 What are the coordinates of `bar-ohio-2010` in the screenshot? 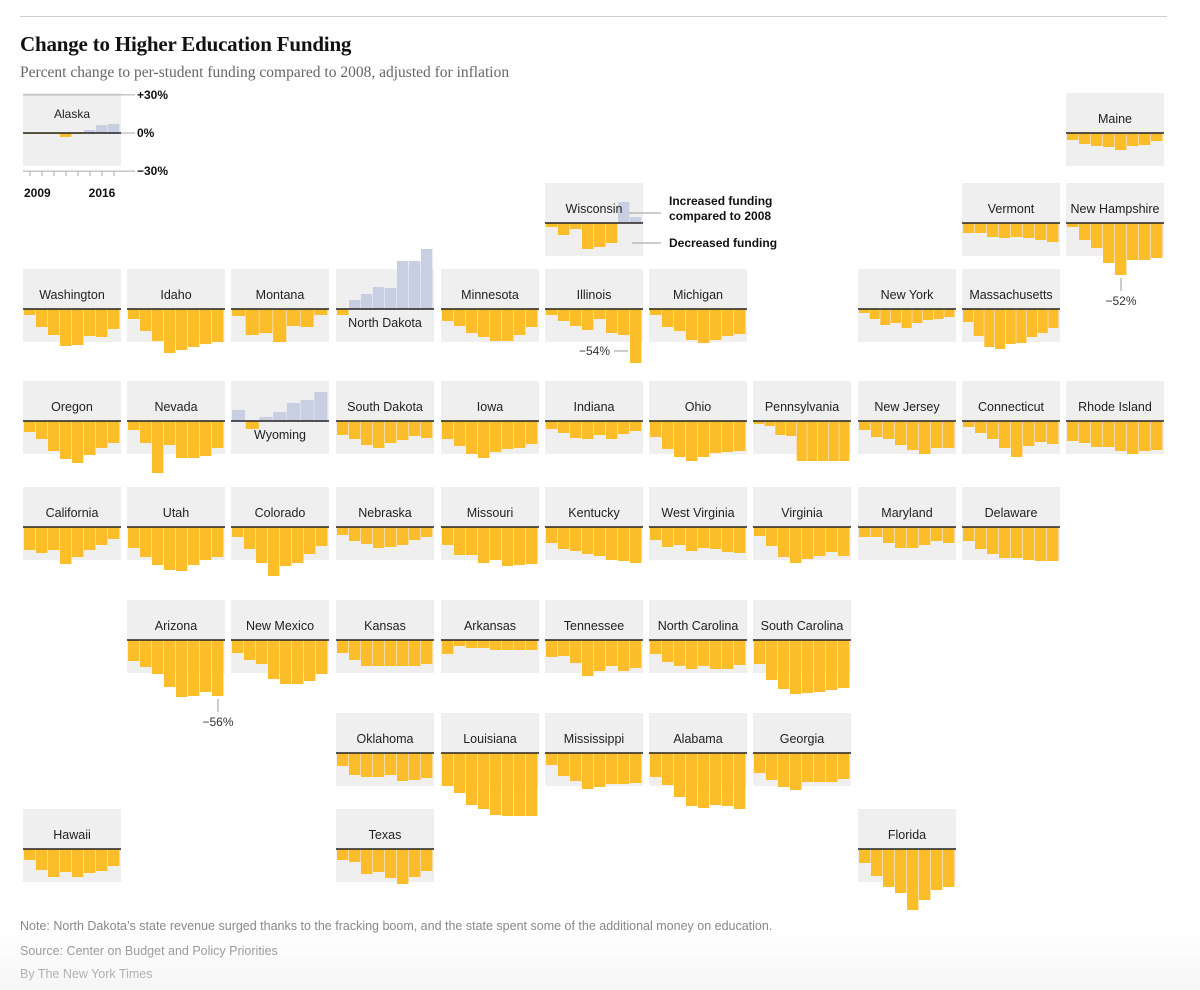 It's located at (668, 435).